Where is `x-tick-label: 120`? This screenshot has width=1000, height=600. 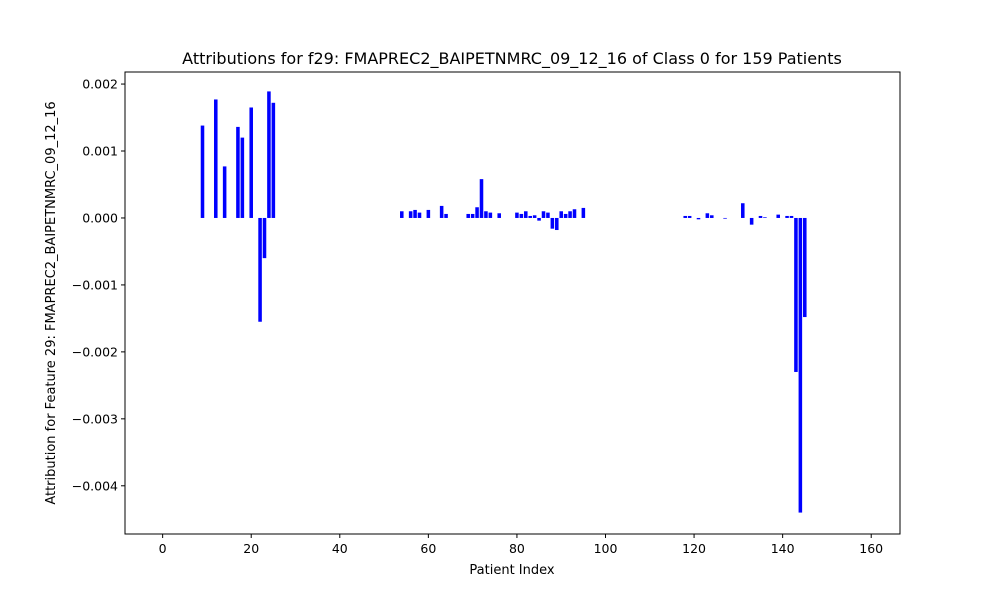 x-tick-label: 120 is located at coordinates (694, 548).